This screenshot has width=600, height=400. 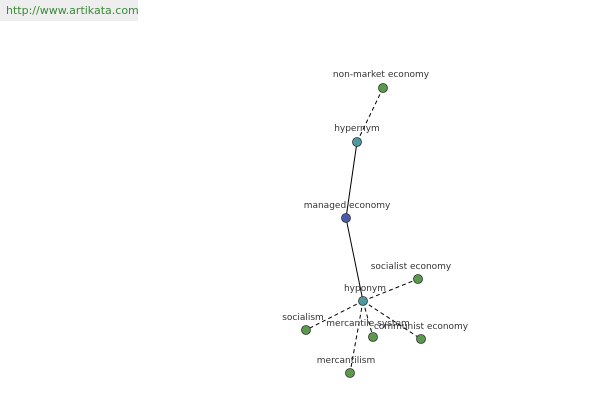 I want to click on node-label: hyponym, so click(x=365, y=289).